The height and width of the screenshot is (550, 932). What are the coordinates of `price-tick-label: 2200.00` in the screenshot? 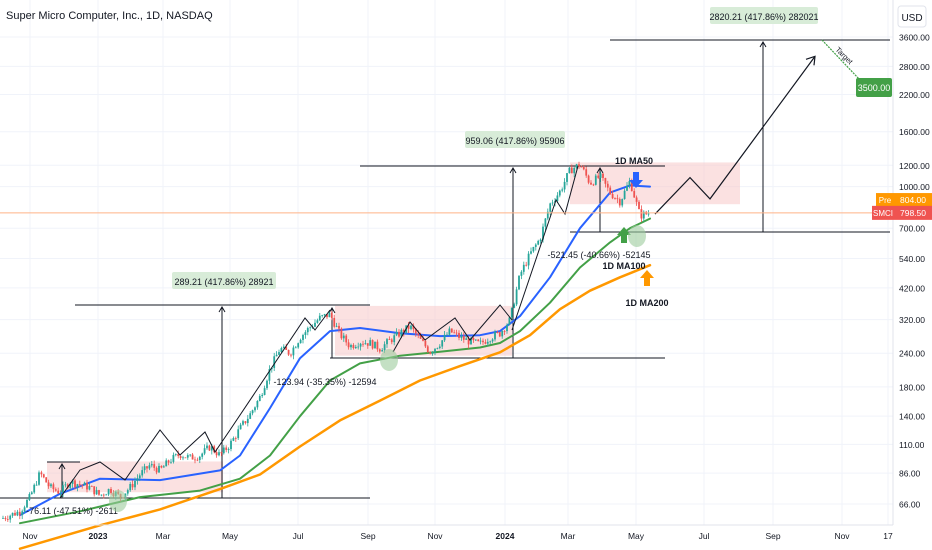 It's located at (914, 95).